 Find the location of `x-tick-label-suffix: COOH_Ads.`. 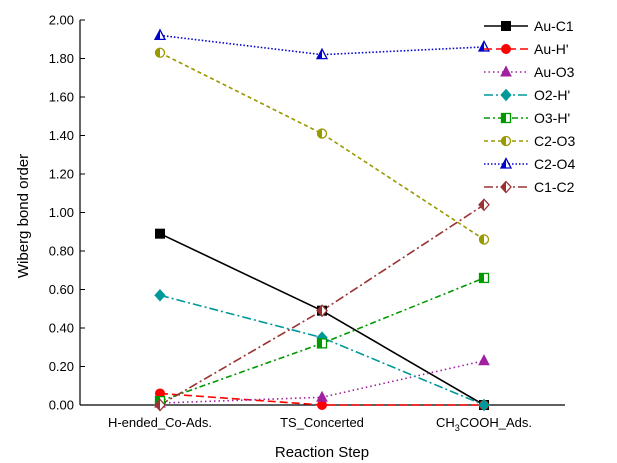

x-tick-label-suffix: COOH_Ads. is located at coordinates (496, 422).